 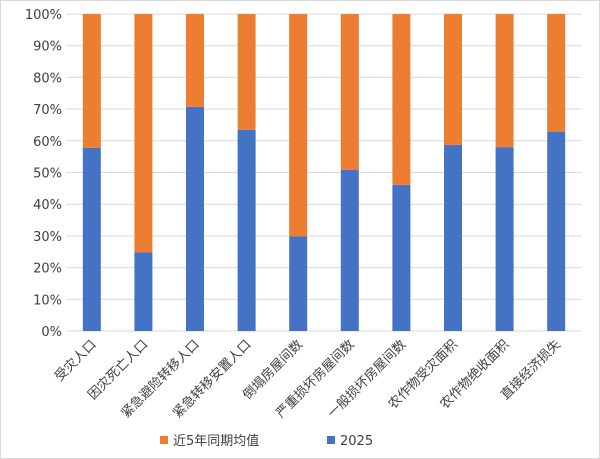 What do you see at coordinates (47, 78) in the screenshot?
I see `y-tick-label: 80%` at bounding box center [47, 78].